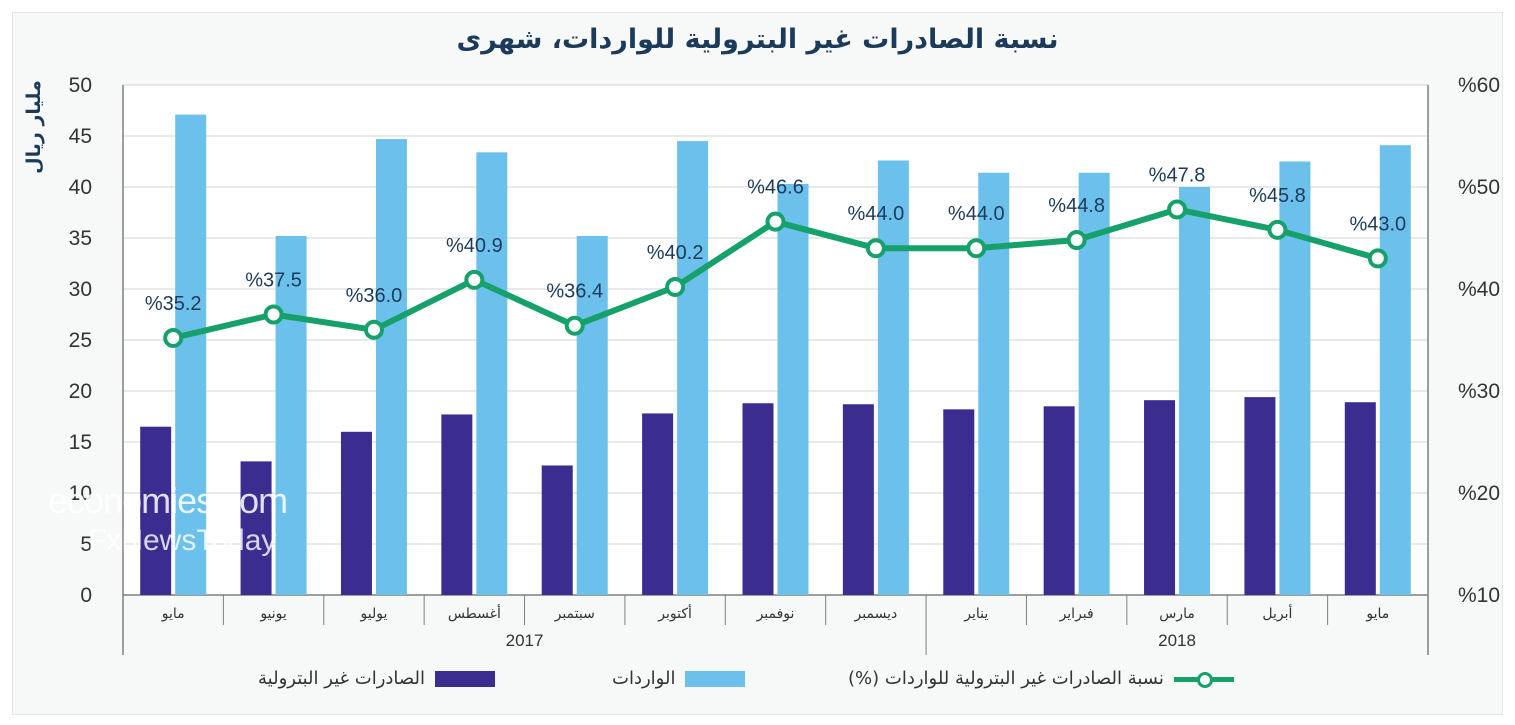 This screenshot has width=1515, height=725. I want to click on x-category-label: ديسمبر, so click(876, 614).